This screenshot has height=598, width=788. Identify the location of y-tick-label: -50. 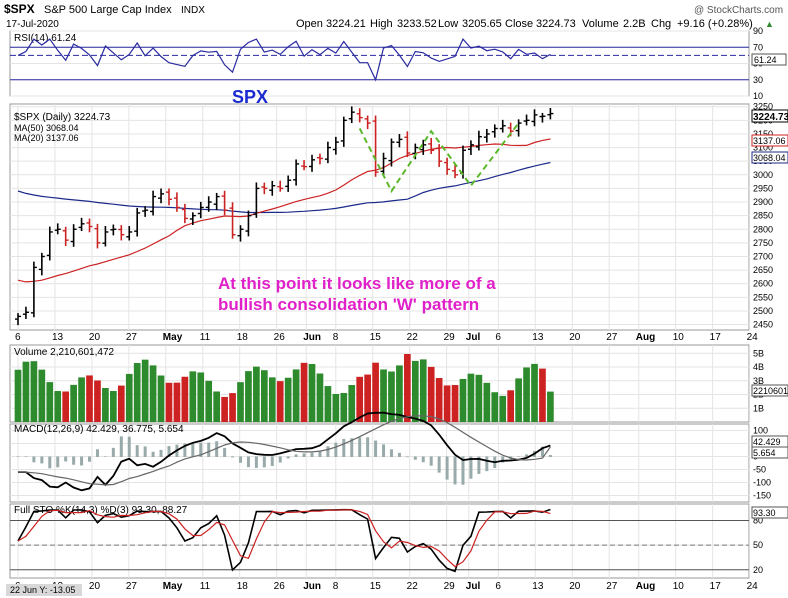
(759, 470).